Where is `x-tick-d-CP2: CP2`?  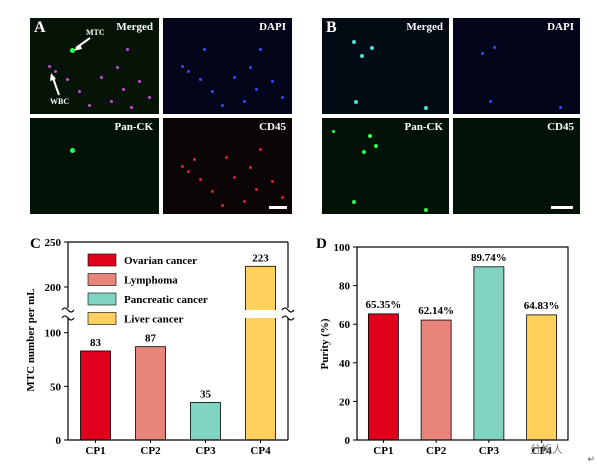 x-tick-d-CP2: CP2 is located at coordinates (436, 451).